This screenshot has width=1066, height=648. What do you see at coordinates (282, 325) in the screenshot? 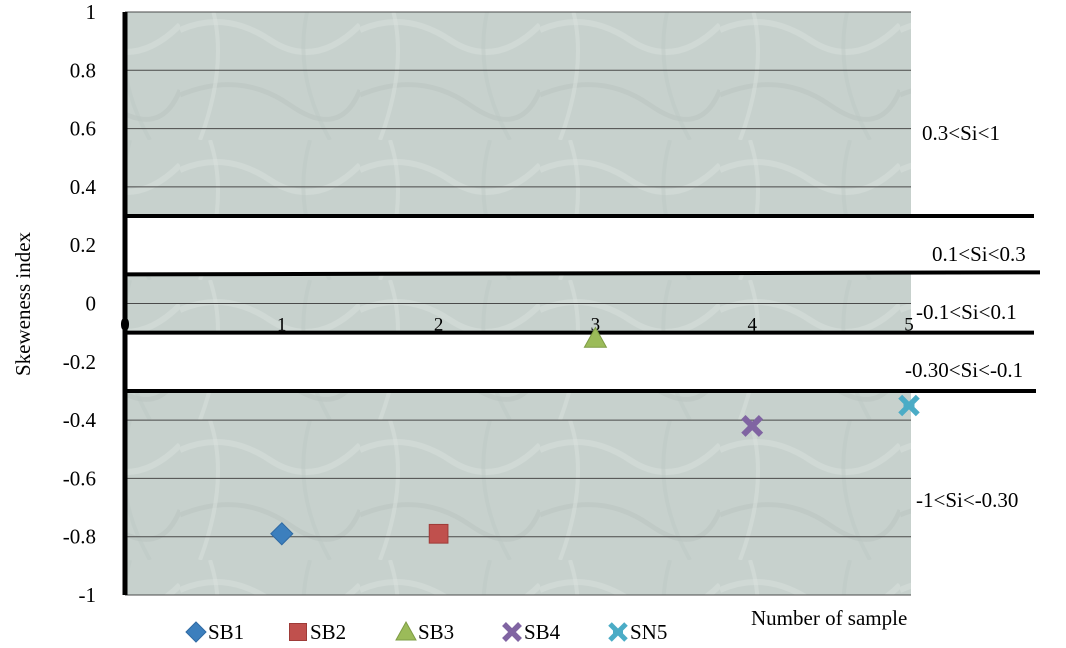
I see `x-tick-label: 1` at bounding box center [282, 325].